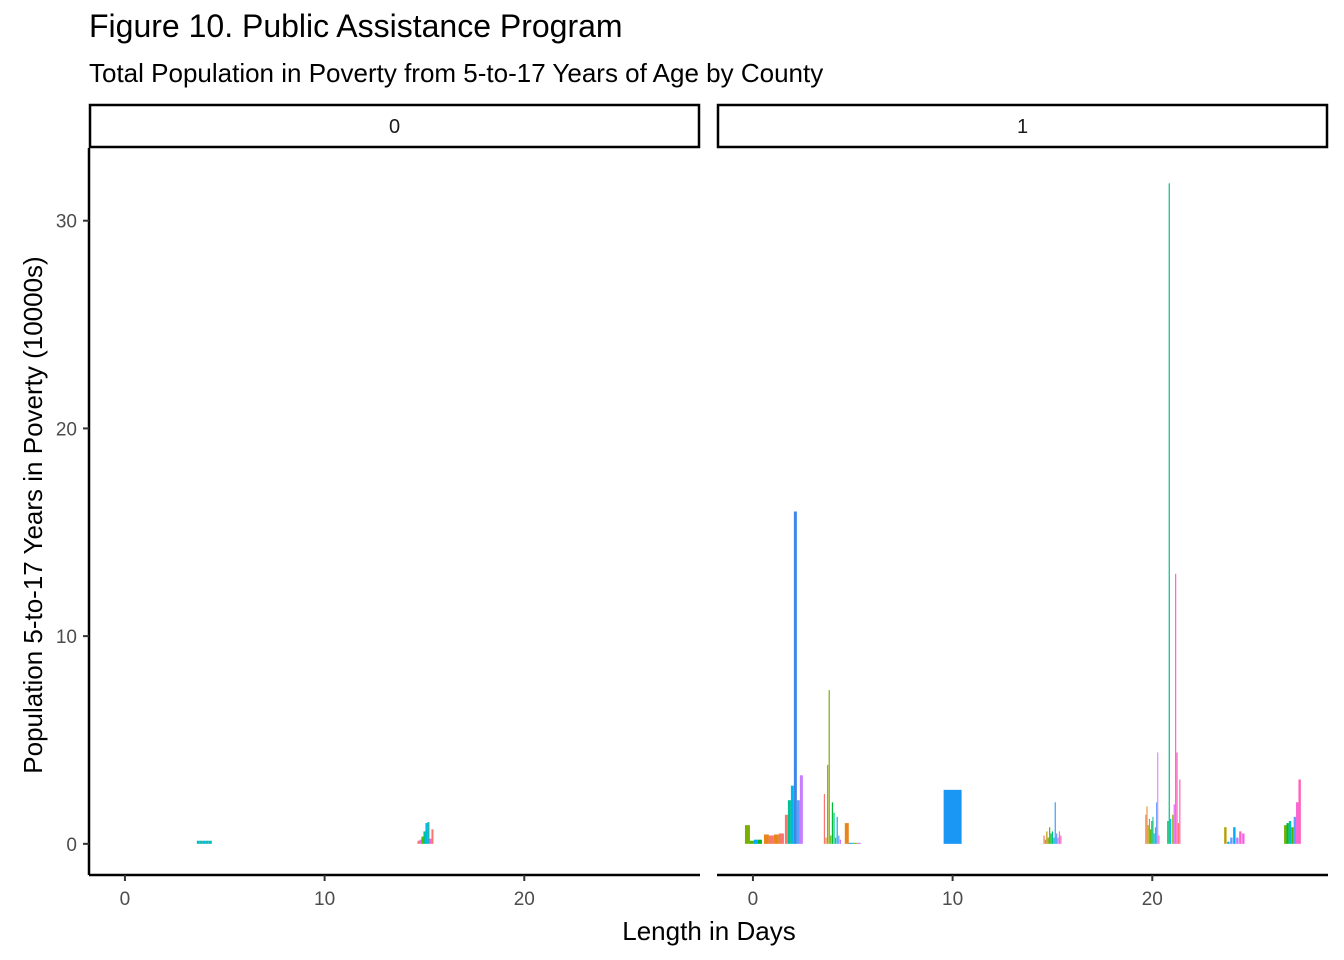 The image size is (1344, 960). What do you see at coordinates (708, 931) in the screenshot?
I see `x-axis-label: Length in Days` at bounding box center [708, 931].